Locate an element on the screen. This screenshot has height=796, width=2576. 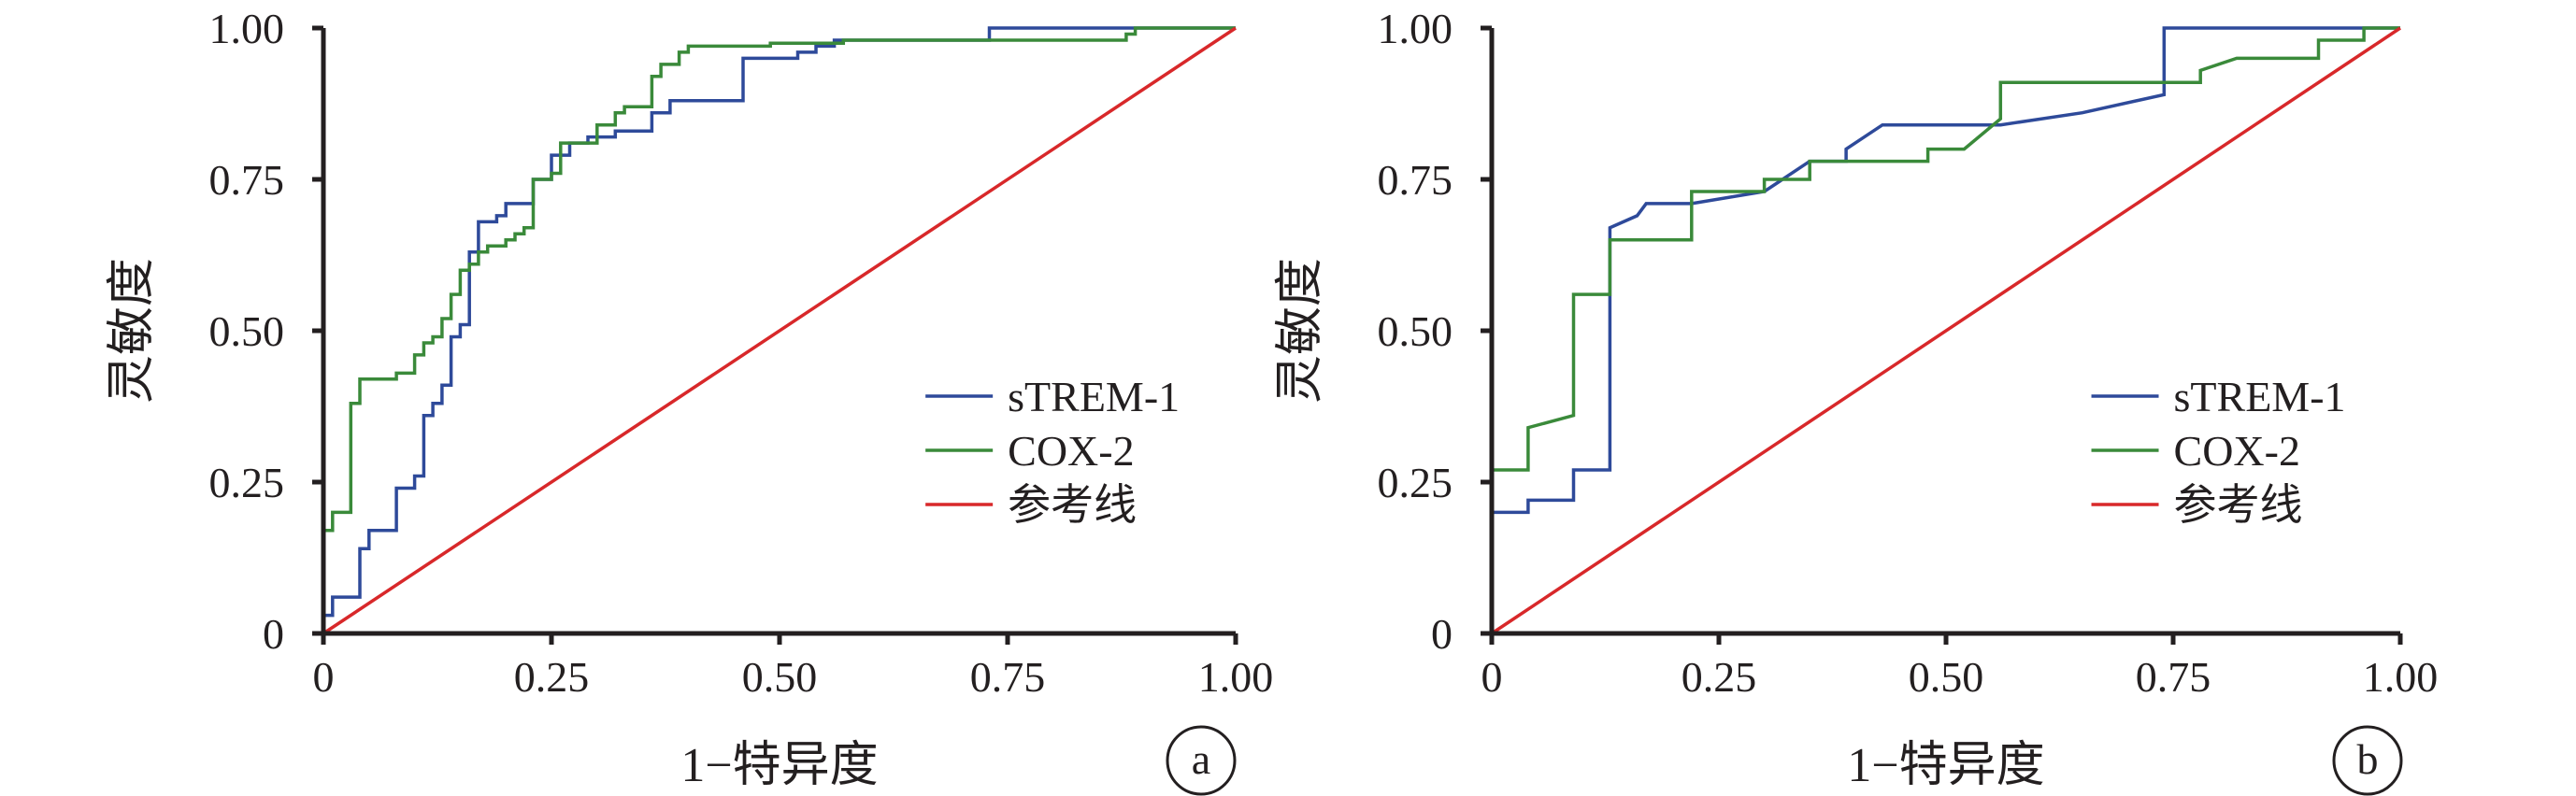
panel-letter: b is located at coordinates (2368, 759).